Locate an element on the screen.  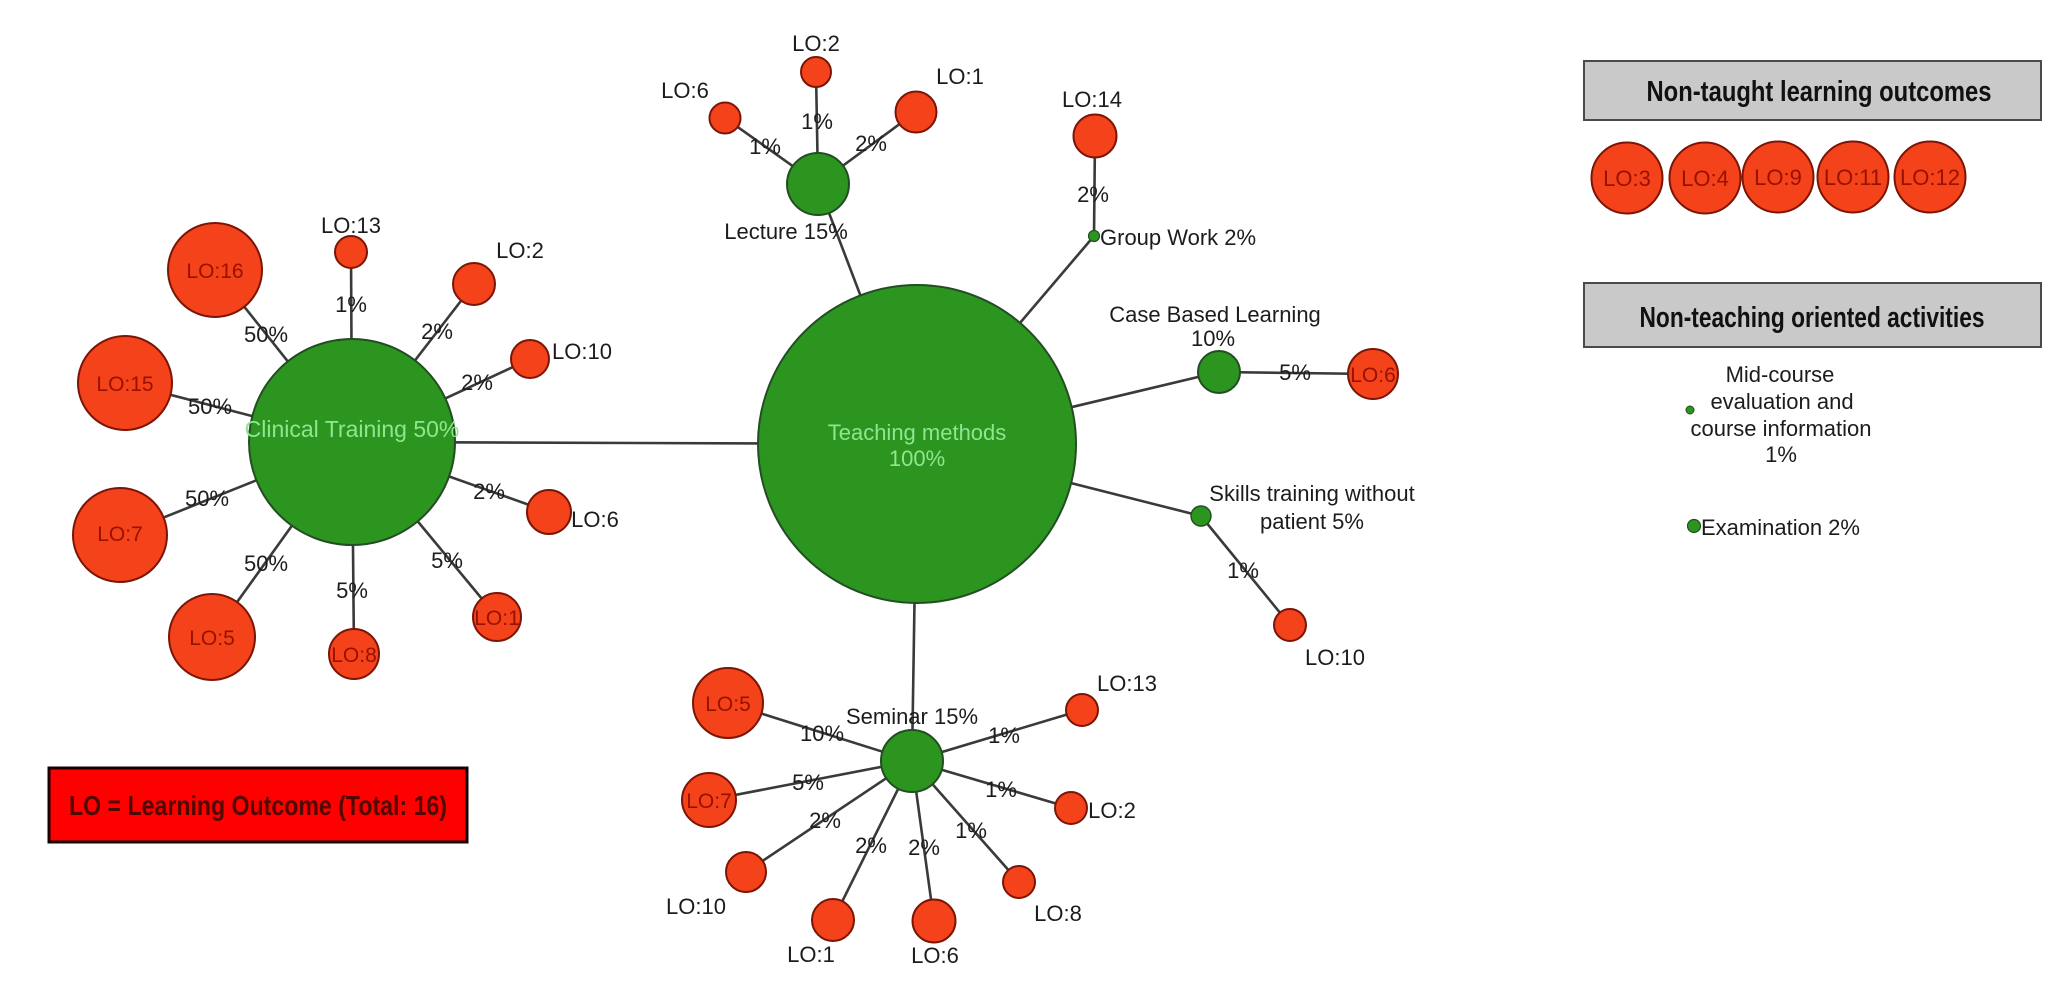
svg-text: evaluation and is located at coordinates (1781, 401).